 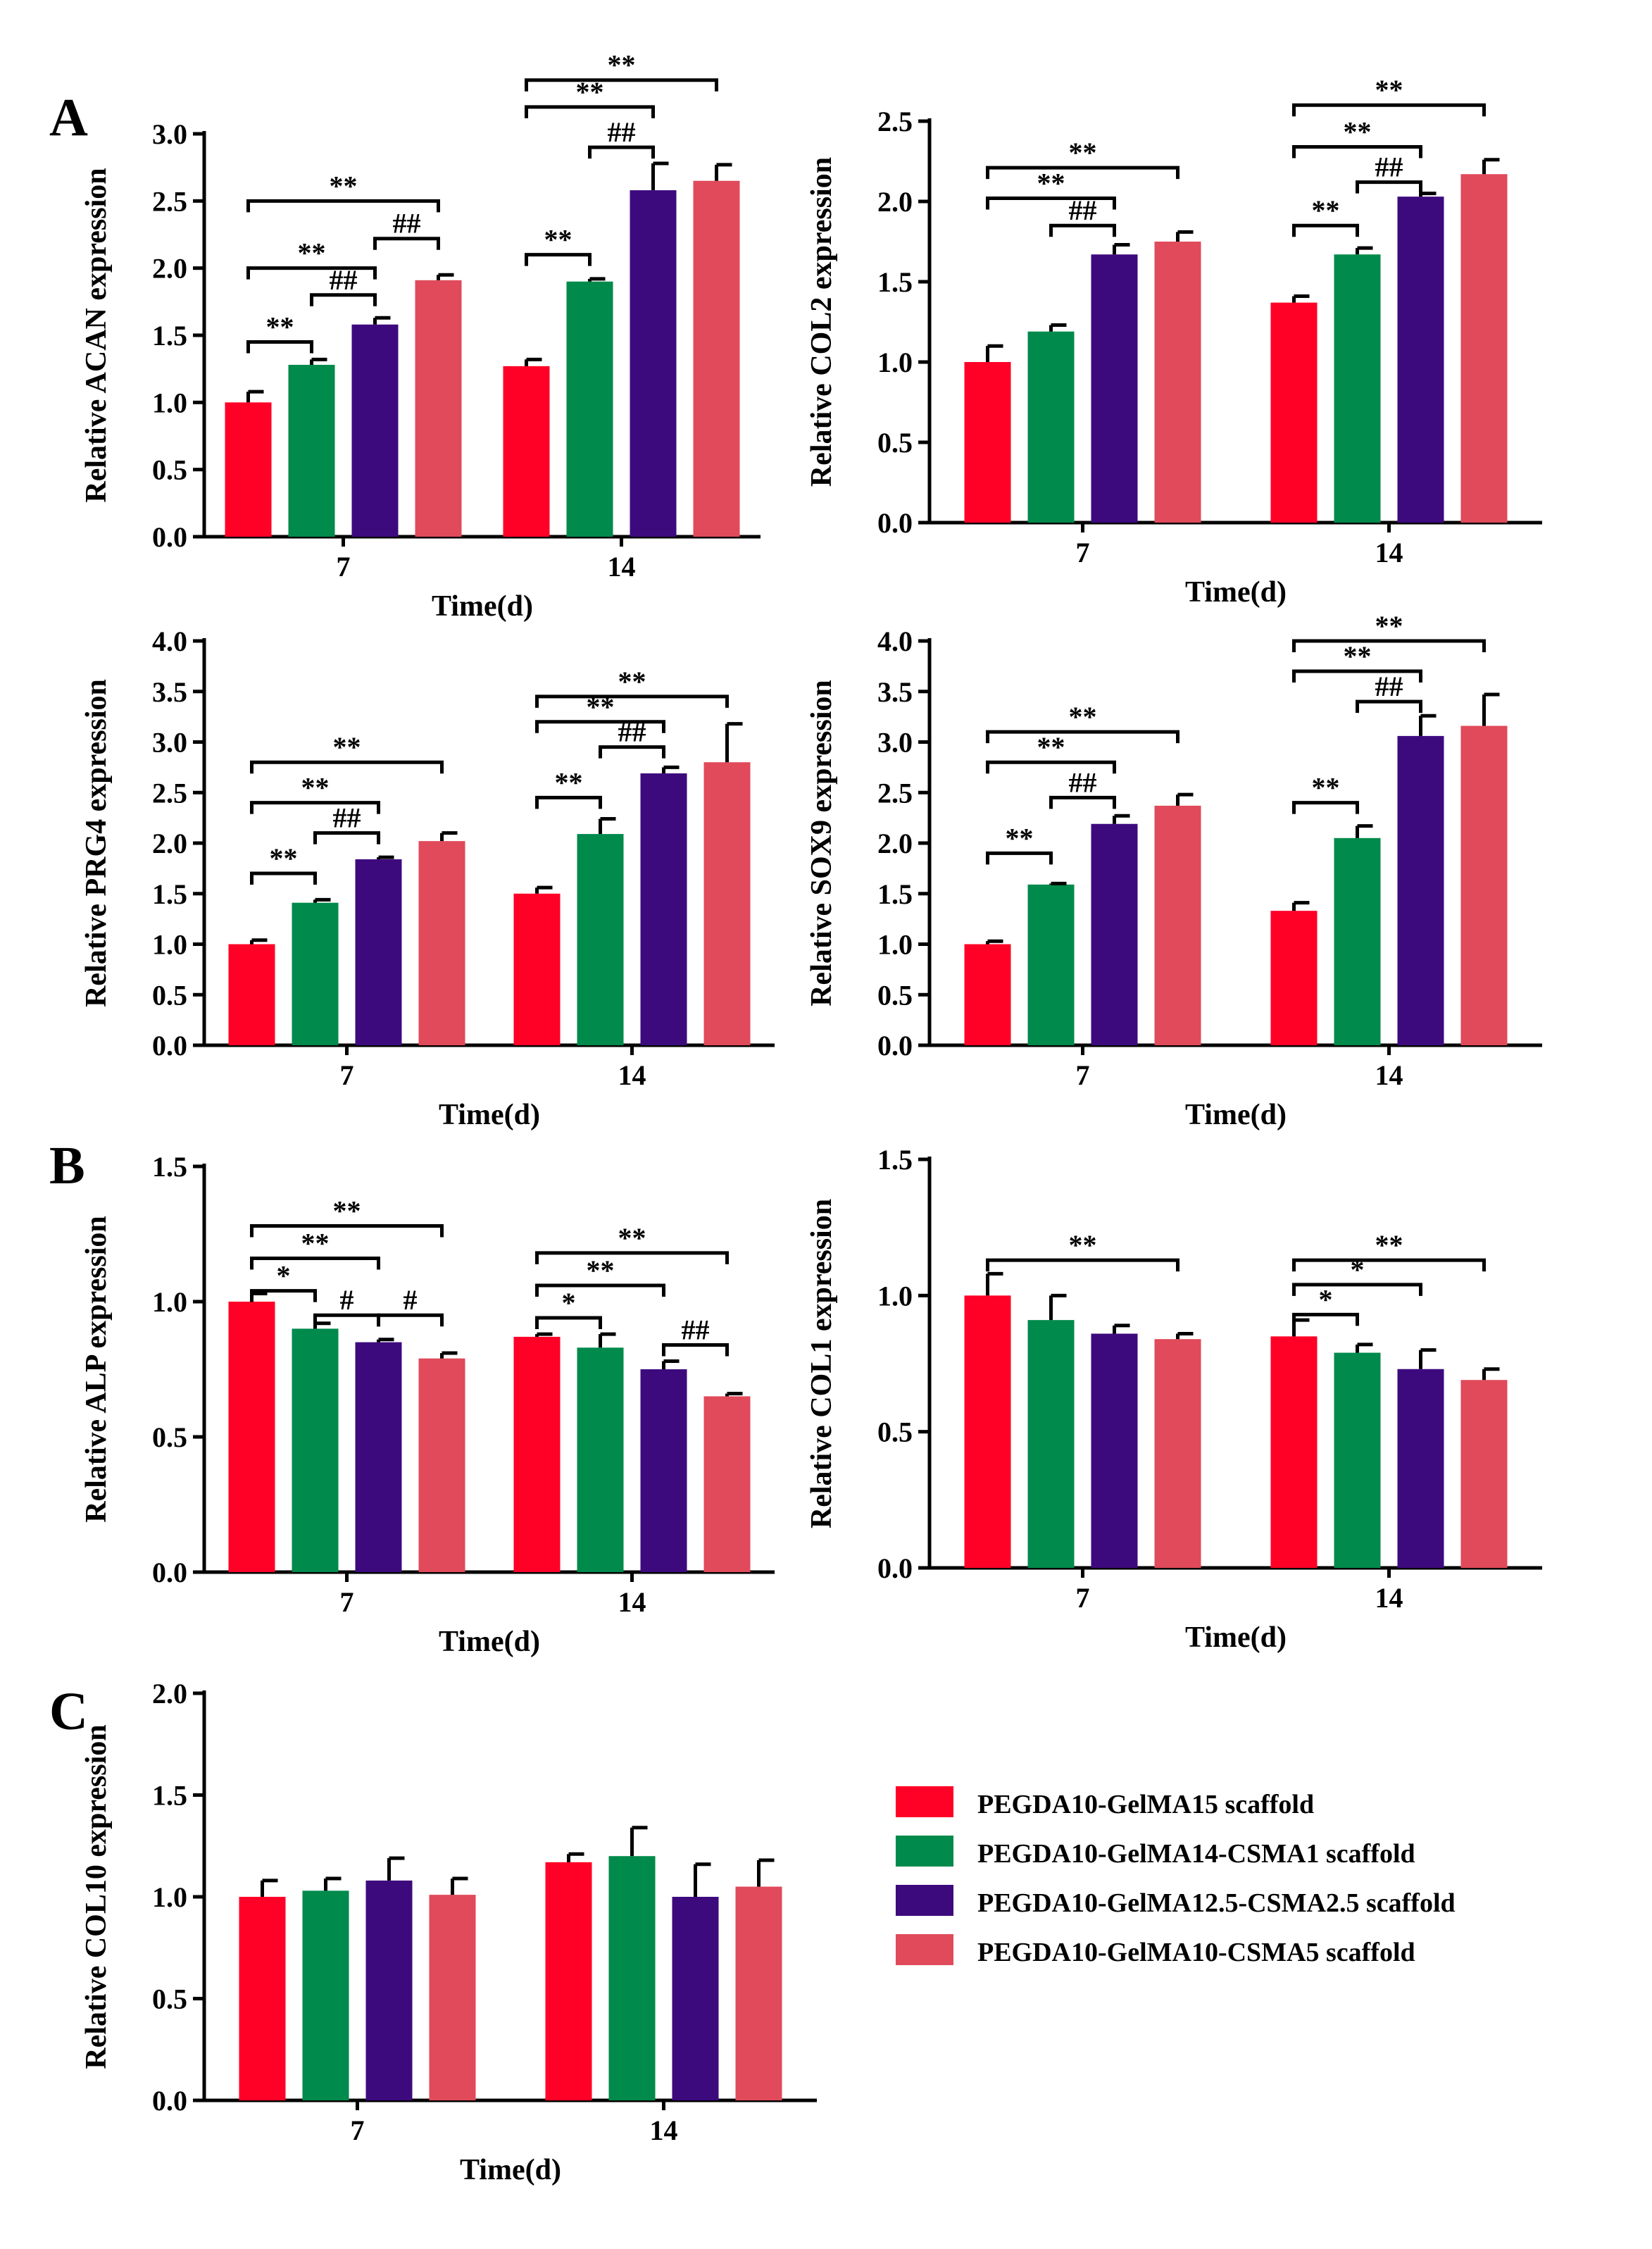 What do you see at coordinates (987, 995) in the screenshot?
I see `bar-sox9-s0-g0` at bounding box center [987, 995].